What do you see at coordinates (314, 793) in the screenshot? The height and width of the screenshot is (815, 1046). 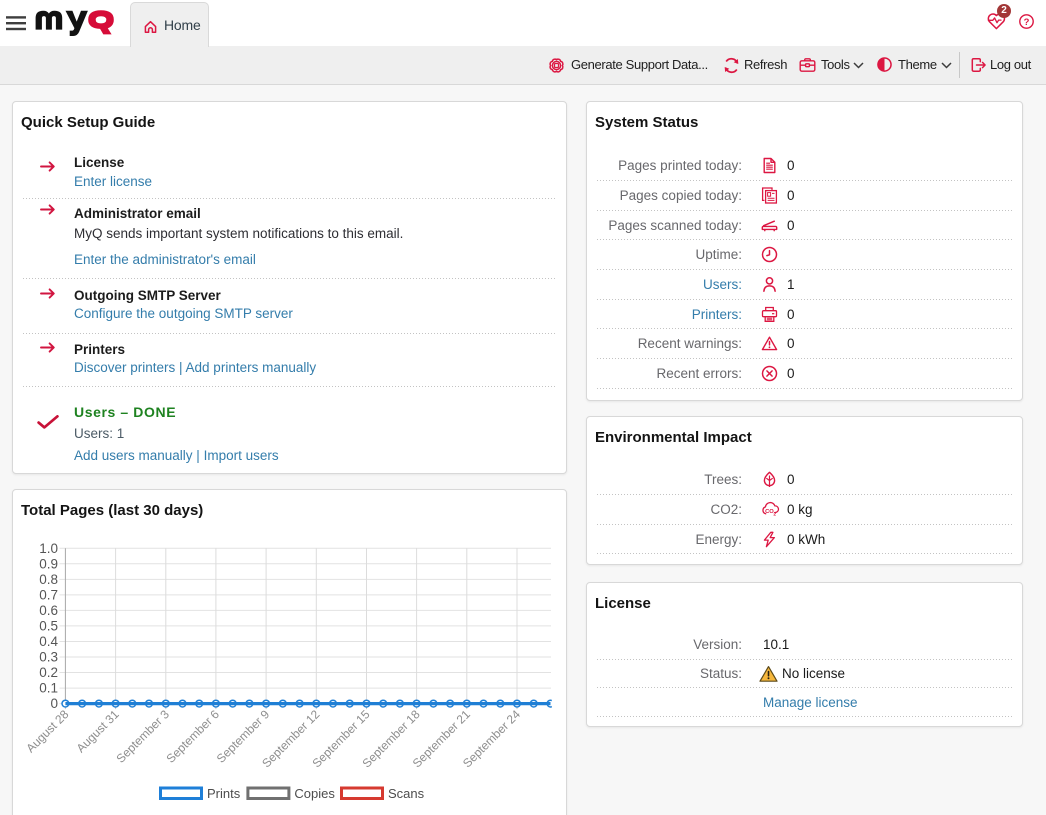 I see `svg-text: Copies` at bounding box center [314, 793].